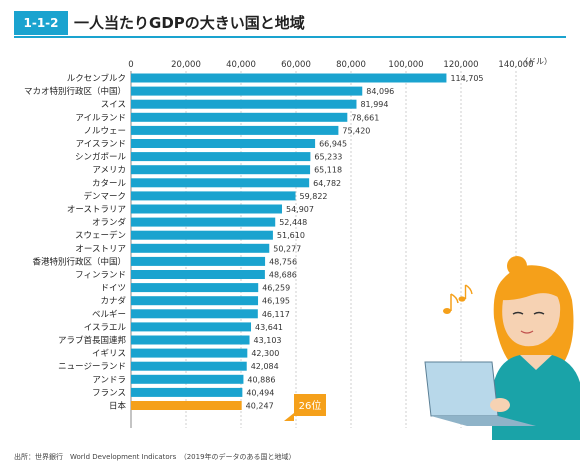 The image size is (580, 469). What do you see at coordinates (186, 65) in the screenshot?
I see `x-tick-label: 20,000` at bounding box center [186, 65].